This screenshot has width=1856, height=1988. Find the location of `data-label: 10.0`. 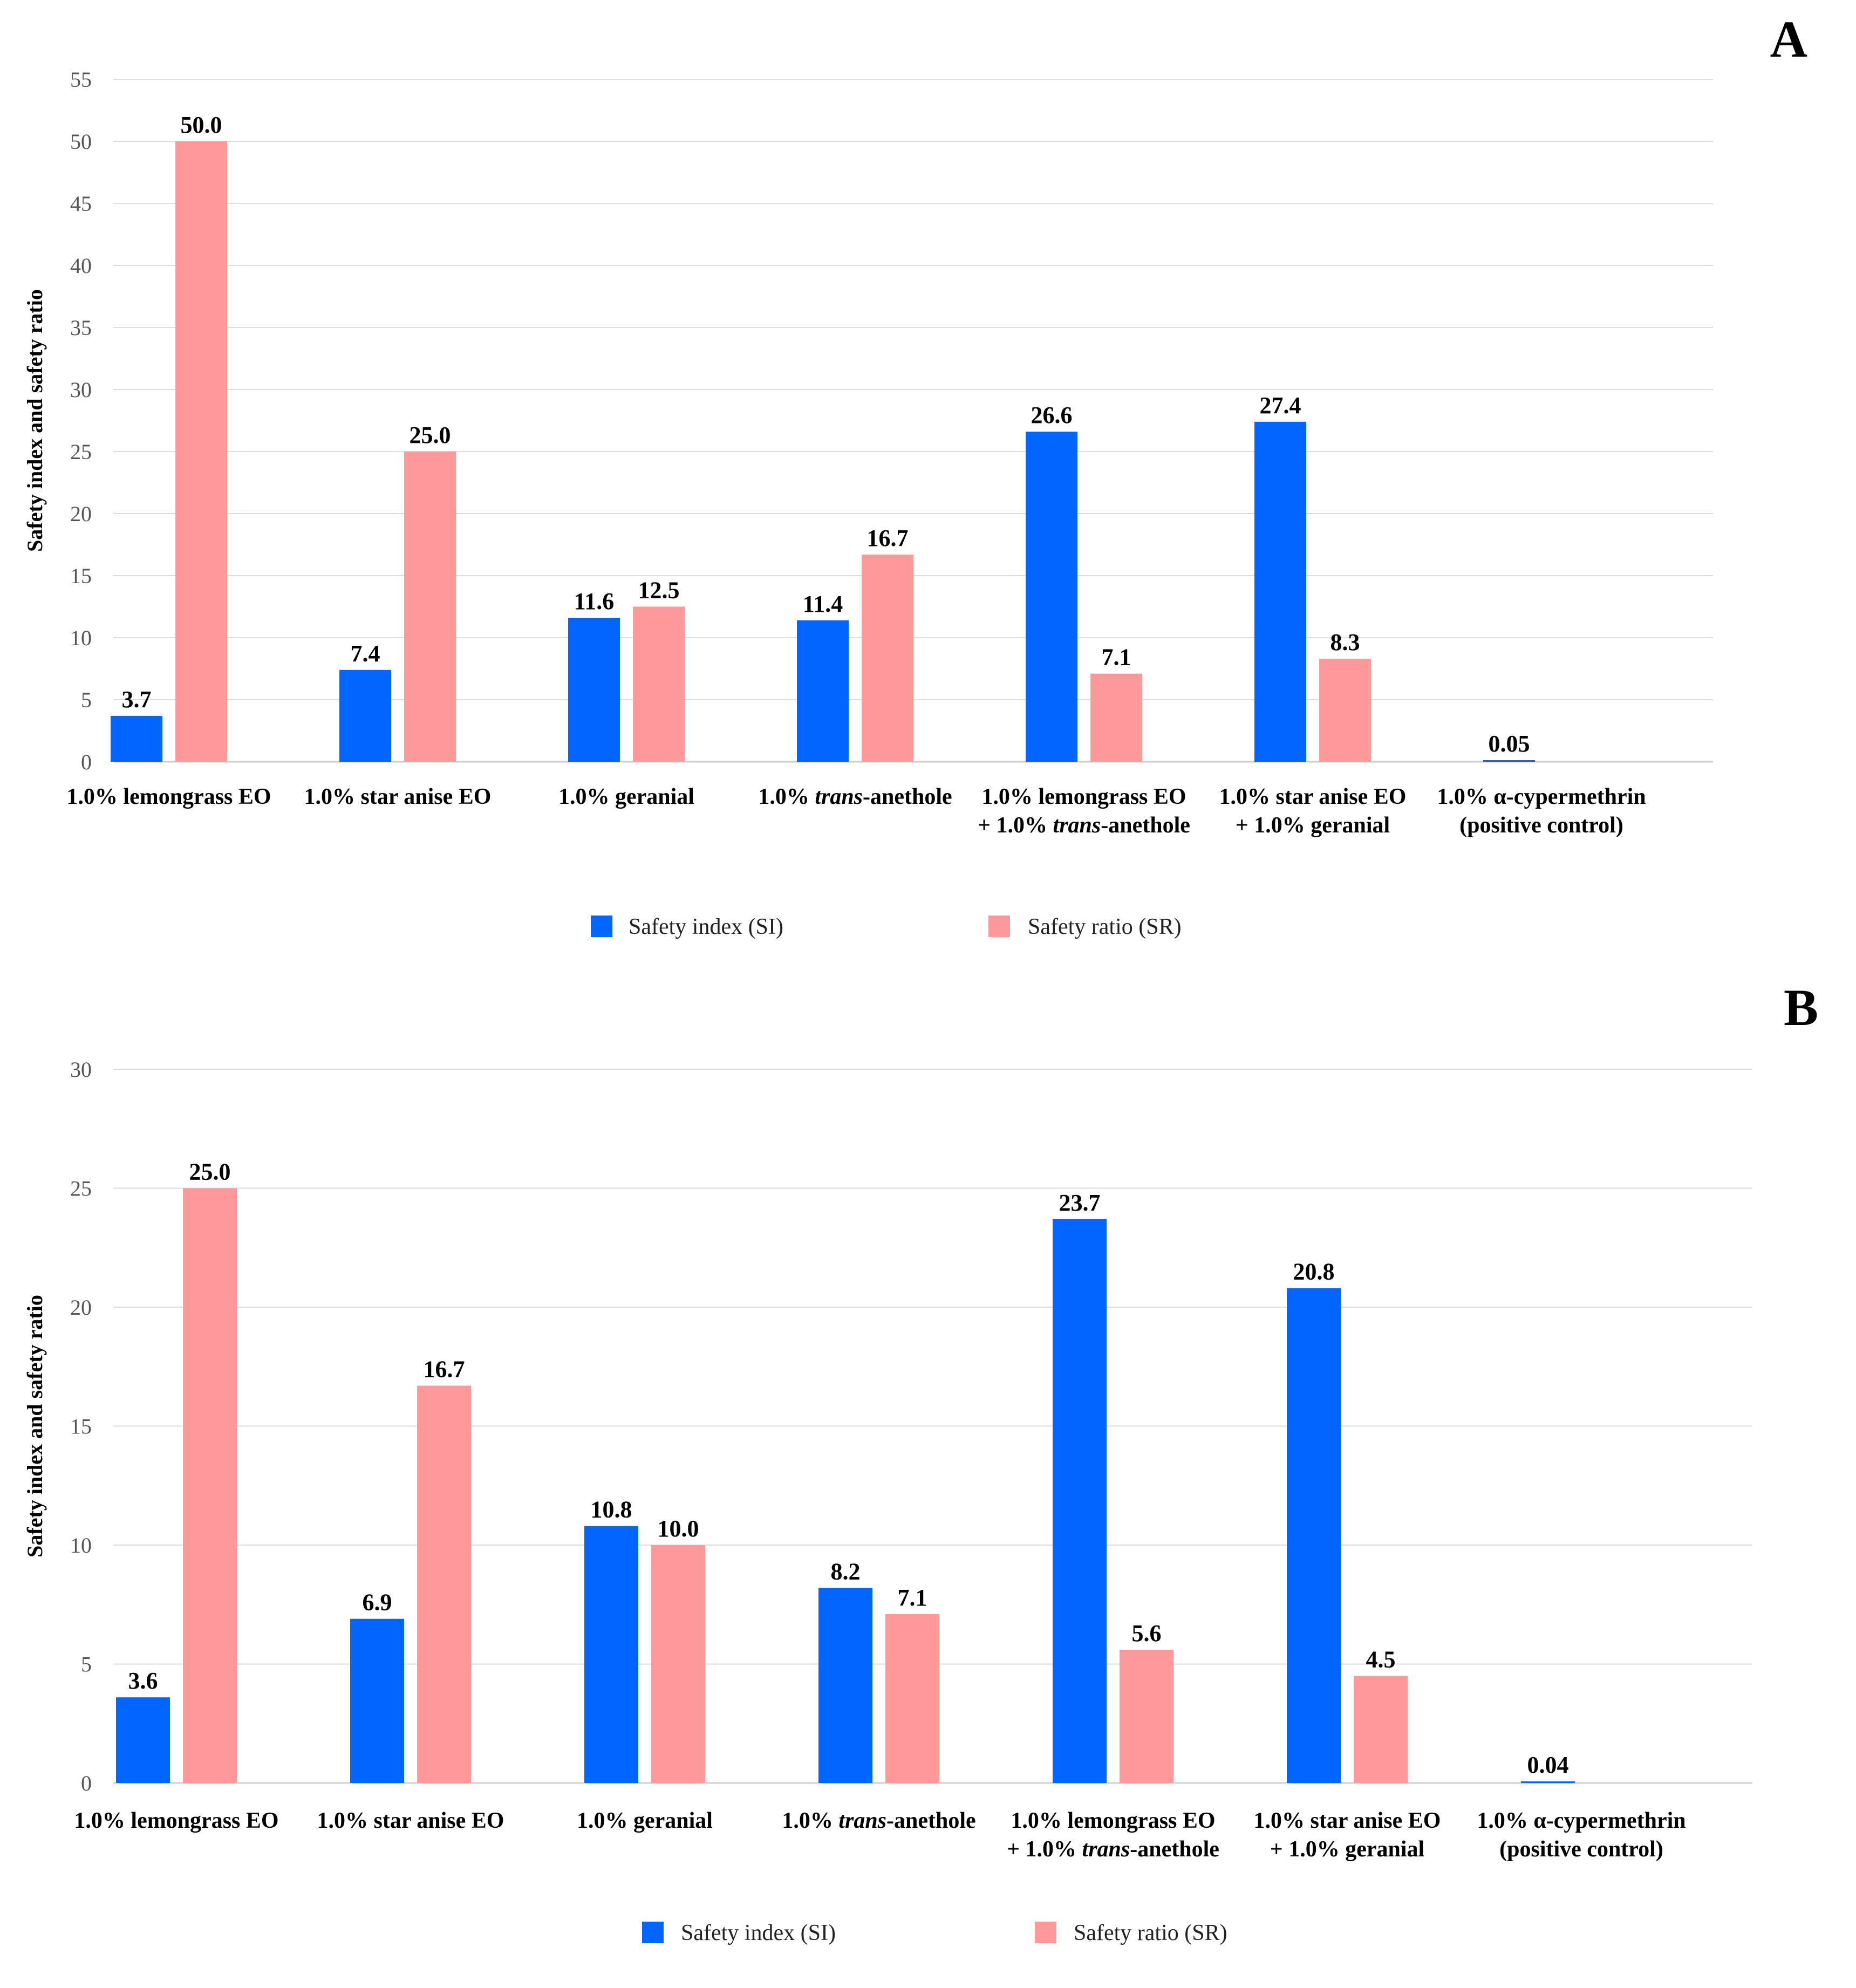

data-label: 10.0 is located at coordinates (678, 1528).